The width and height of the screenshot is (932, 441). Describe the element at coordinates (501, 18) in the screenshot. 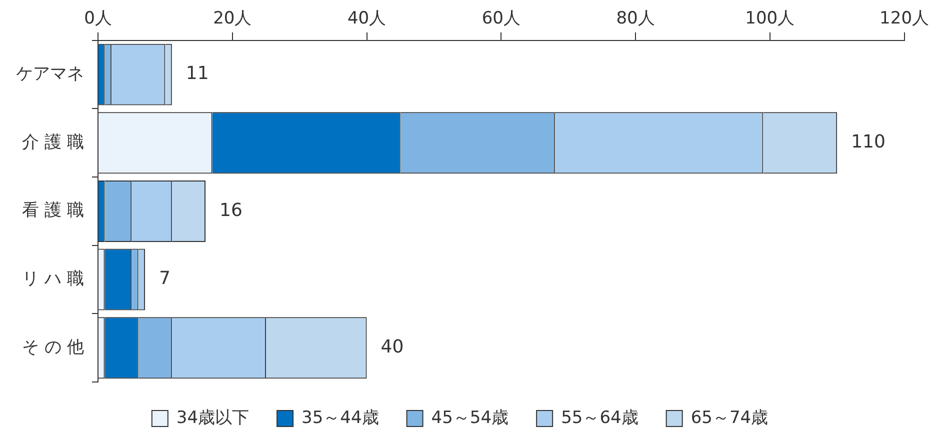

I see `x-tick-label: 60人` at that location.